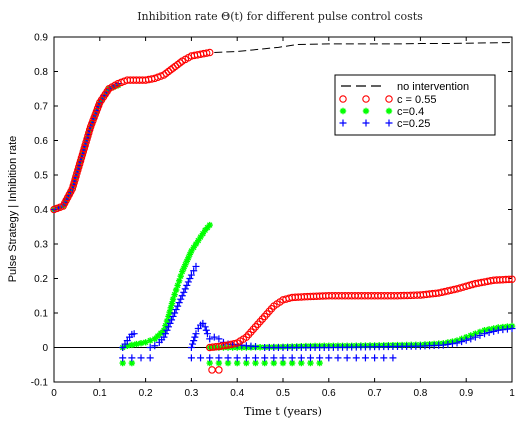  I want to click on y-tick-label: 0.3, so click(41, 245).